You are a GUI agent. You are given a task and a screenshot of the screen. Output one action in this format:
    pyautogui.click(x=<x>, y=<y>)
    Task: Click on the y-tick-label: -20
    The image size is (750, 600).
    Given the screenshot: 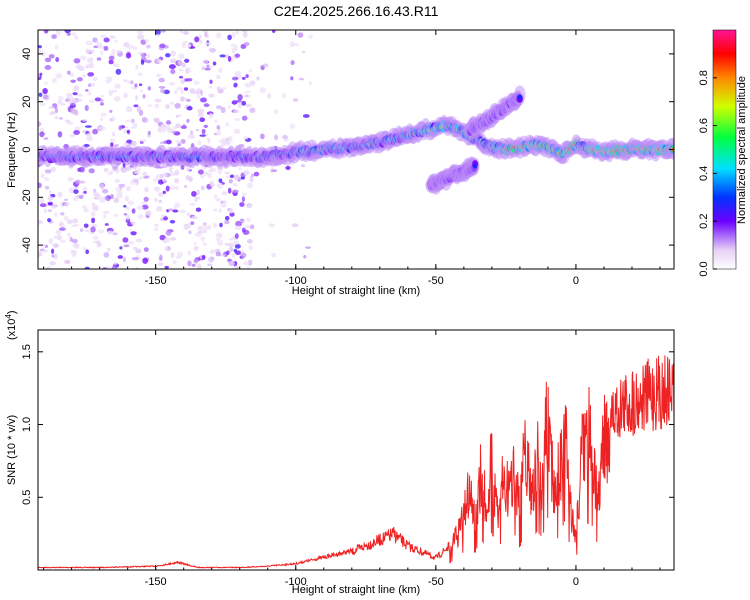 What is the action you would take?
    pyautogui.click(x=27, y=197)
    